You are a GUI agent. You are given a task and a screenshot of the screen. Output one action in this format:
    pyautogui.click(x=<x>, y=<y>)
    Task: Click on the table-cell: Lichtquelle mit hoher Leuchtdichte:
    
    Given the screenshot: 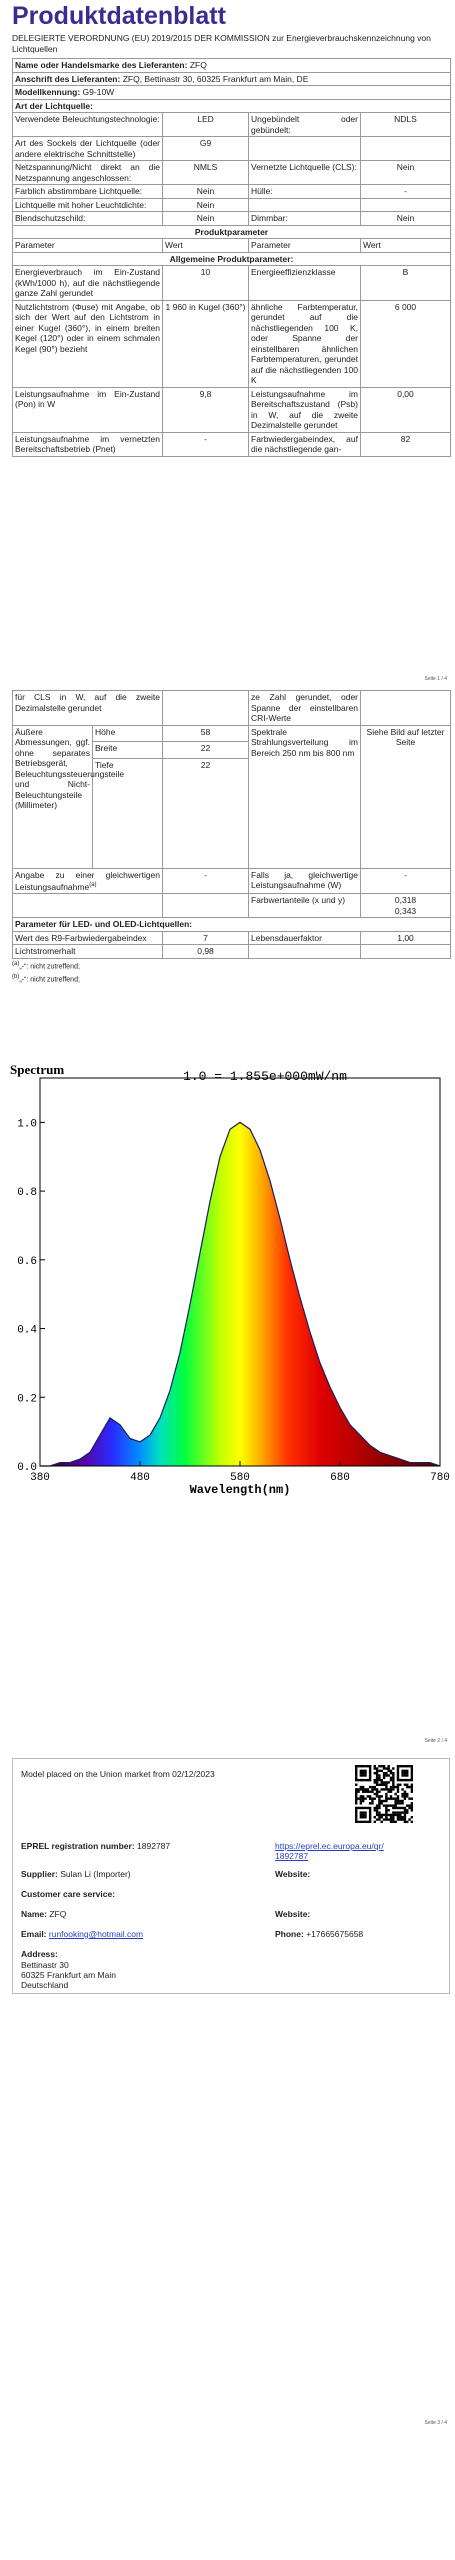 What is the action you would take?
    pyautogui.click(x=87, y=204)
    